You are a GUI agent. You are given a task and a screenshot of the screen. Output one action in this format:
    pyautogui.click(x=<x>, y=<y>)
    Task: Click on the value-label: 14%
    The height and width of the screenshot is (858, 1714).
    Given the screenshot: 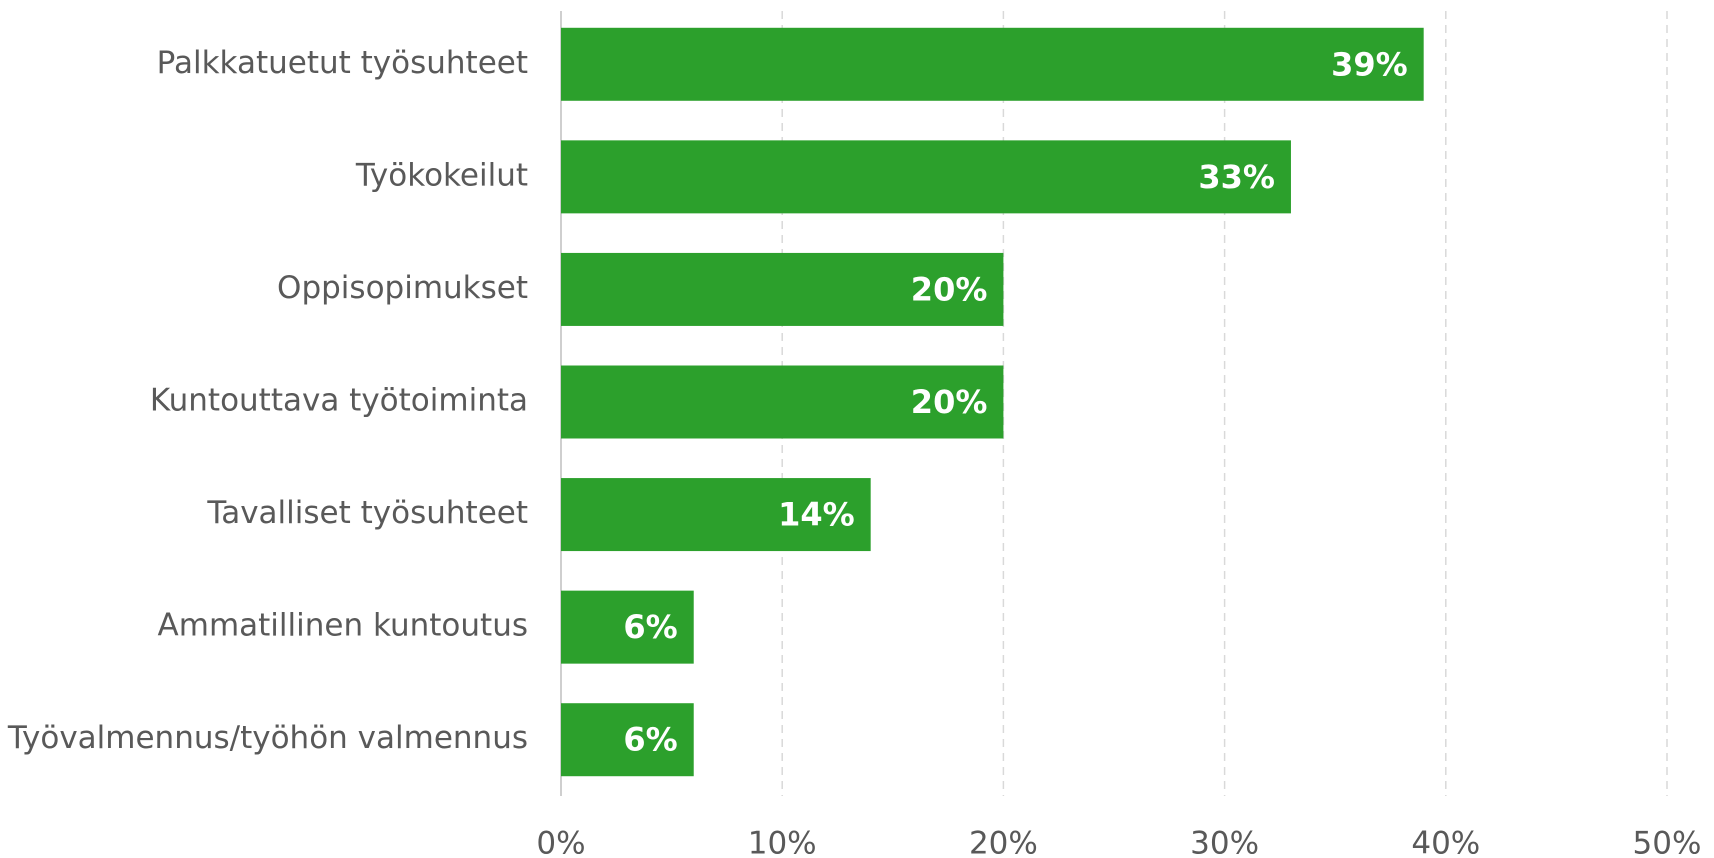 What is the action you would take?
    pyautogui.click(x=816, y=515)
    